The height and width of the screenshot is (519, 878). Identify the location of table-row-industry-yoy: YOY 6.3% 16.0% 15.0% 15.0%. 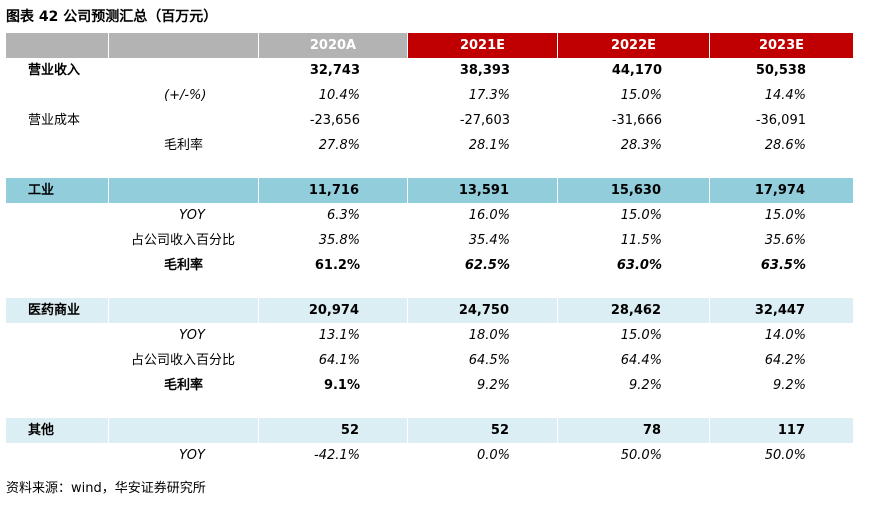
(430, 215).